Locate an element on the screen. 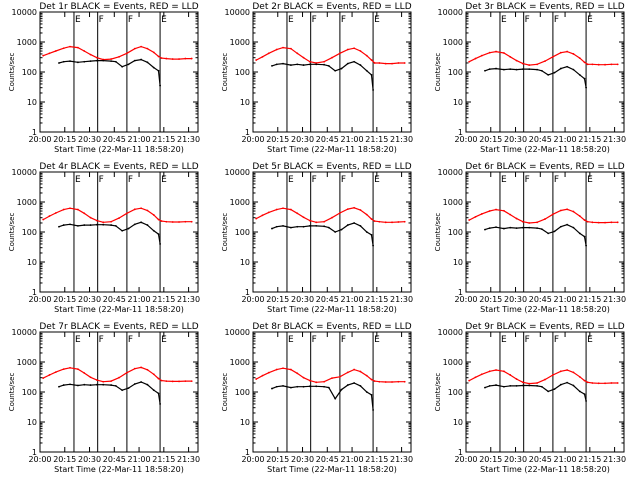  x-tick-label: 20:45 is located at coordinates (540, 299).